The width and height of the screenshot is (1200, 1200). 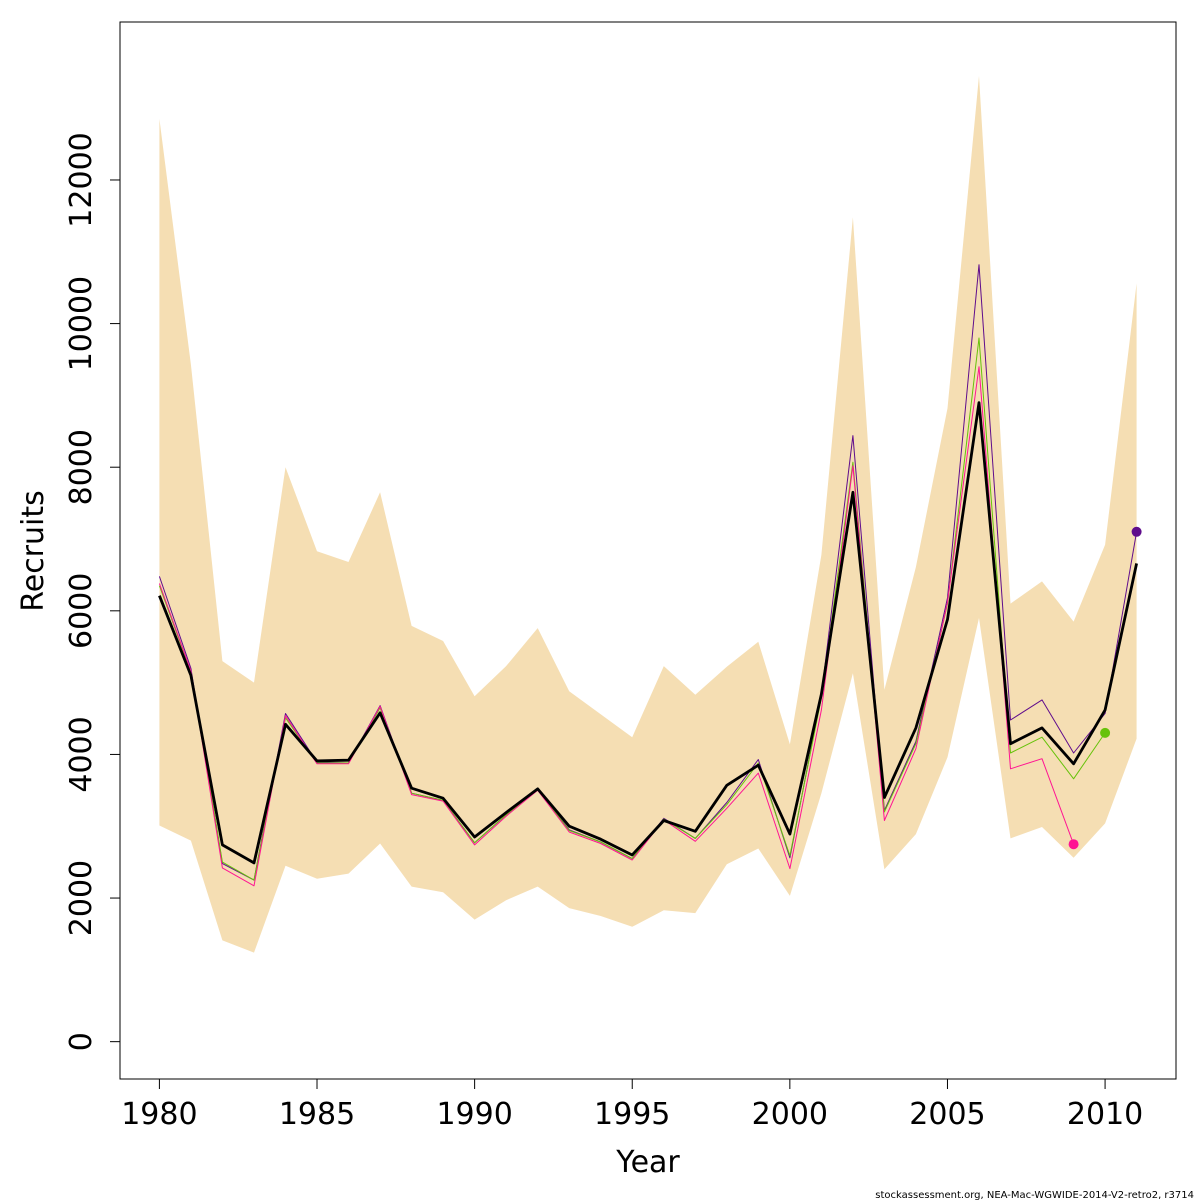 I want to click on x-tick-label: 1980, so click(x=159, y=1114).